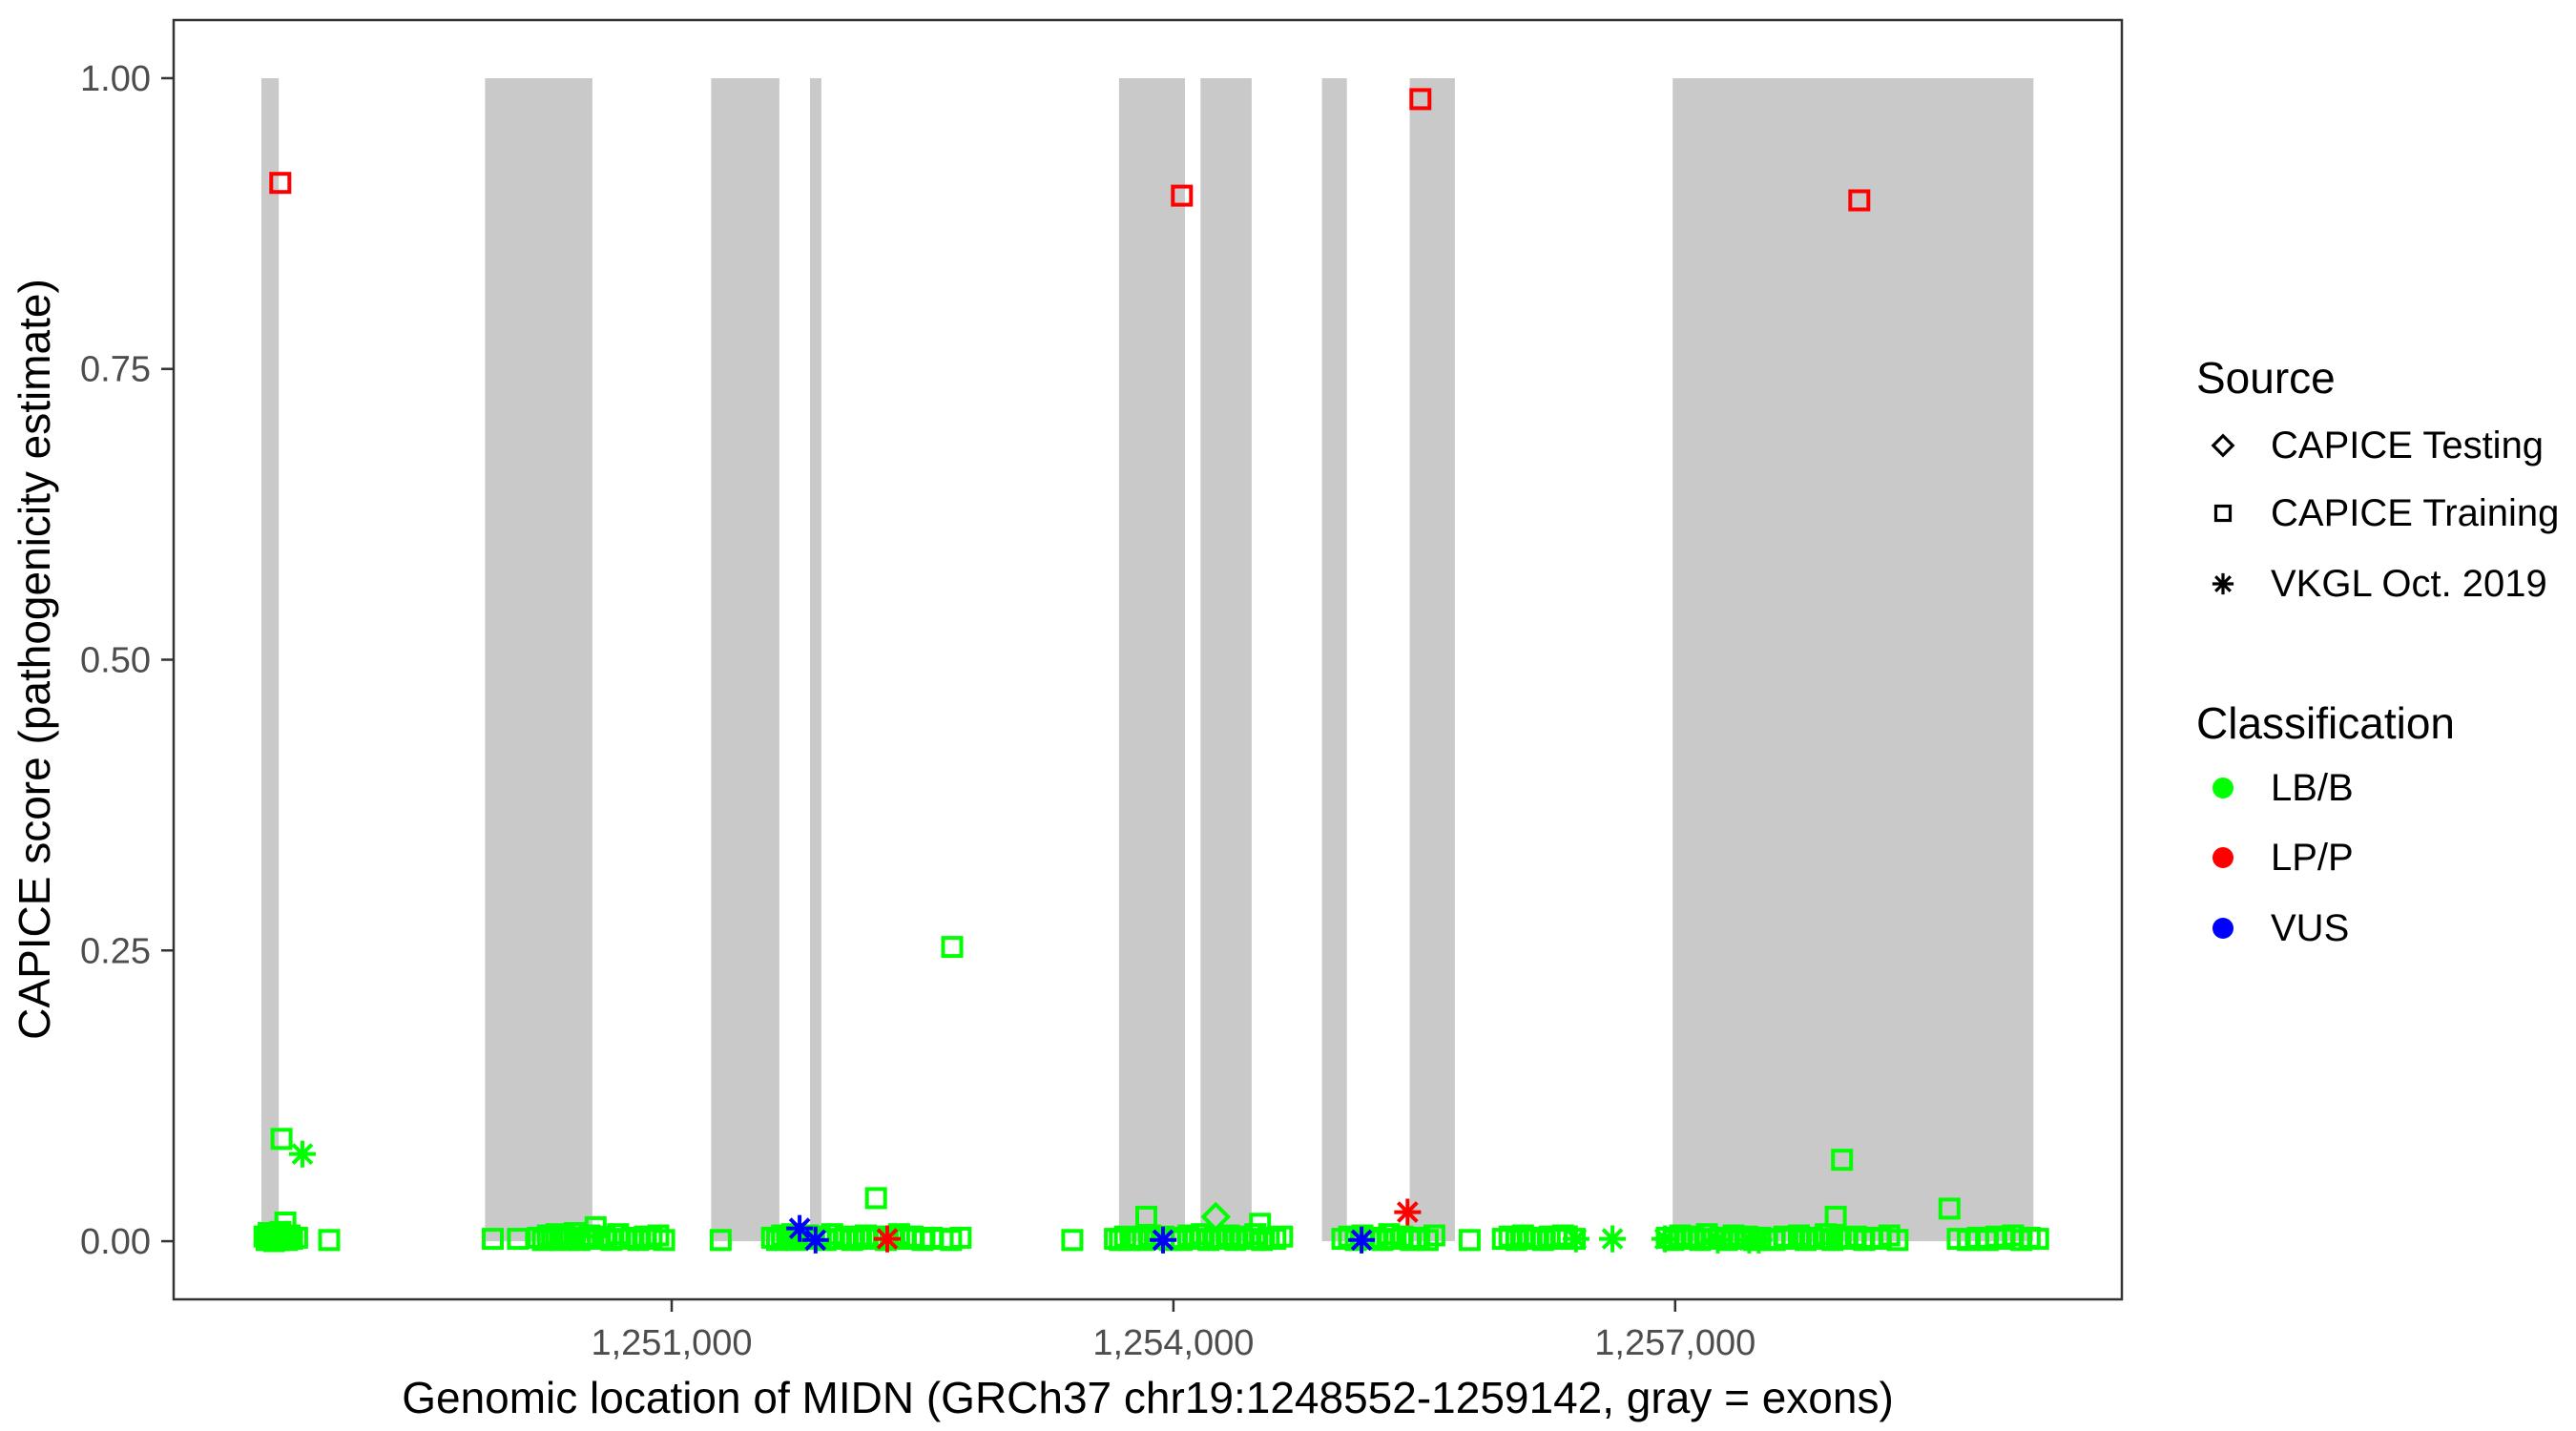 The height and width of the screenshot is (1431, 2576). Describe the element at coordinates (2312, 788) in the screenshot. I see `legend-item-label: LB/B` at that location.